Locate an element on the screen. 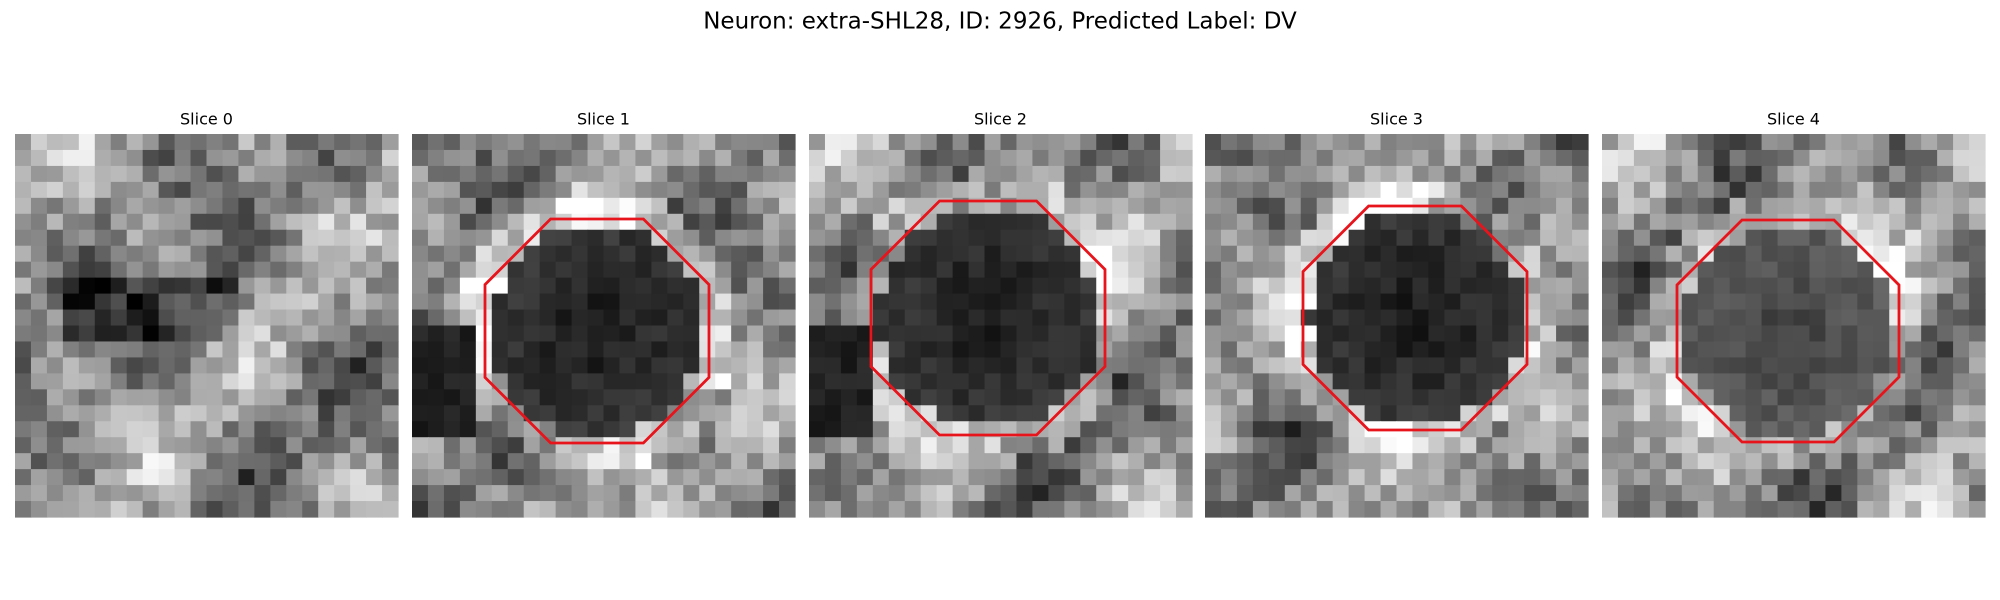  panel-title: Slice 3 is located at coordinates (1396, 119).